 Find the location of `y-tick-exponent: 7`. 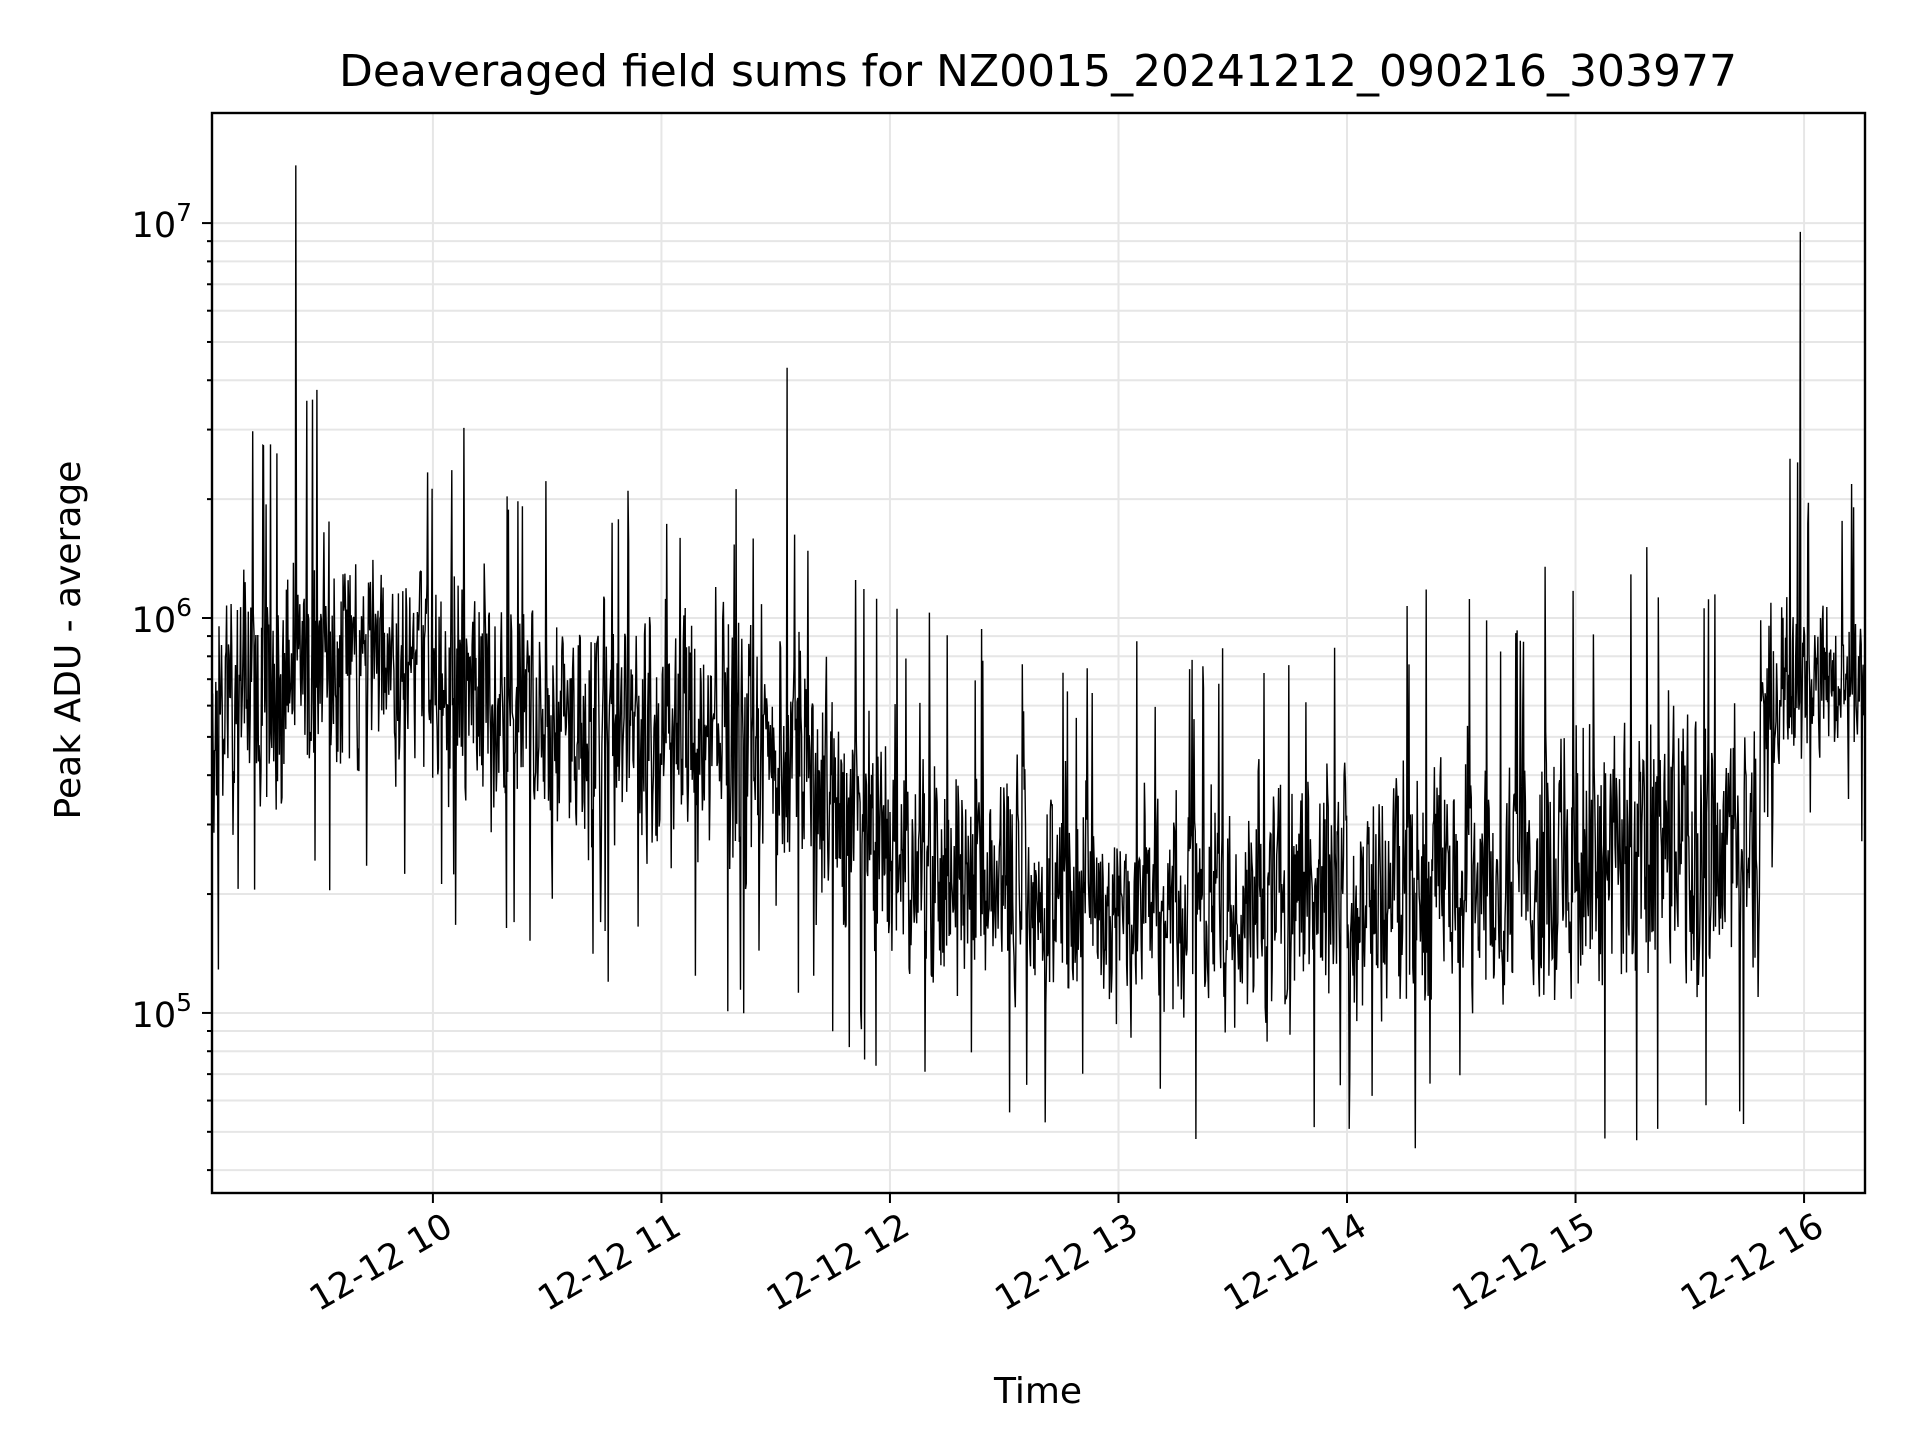

y-tick-exponent: 7 is located at coordinates (184, 212).